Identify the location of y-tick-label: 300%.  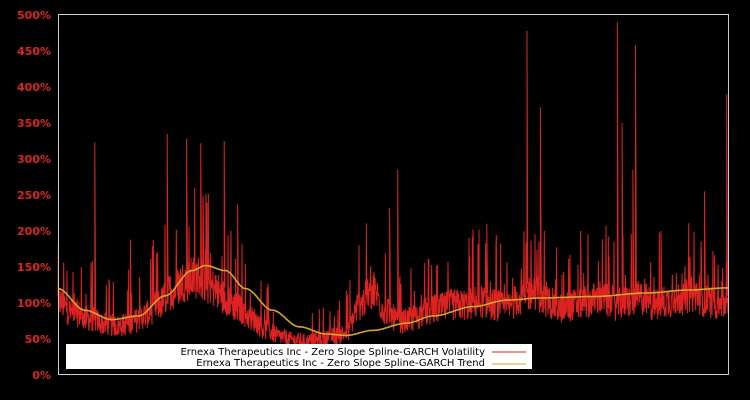
(34, 159).